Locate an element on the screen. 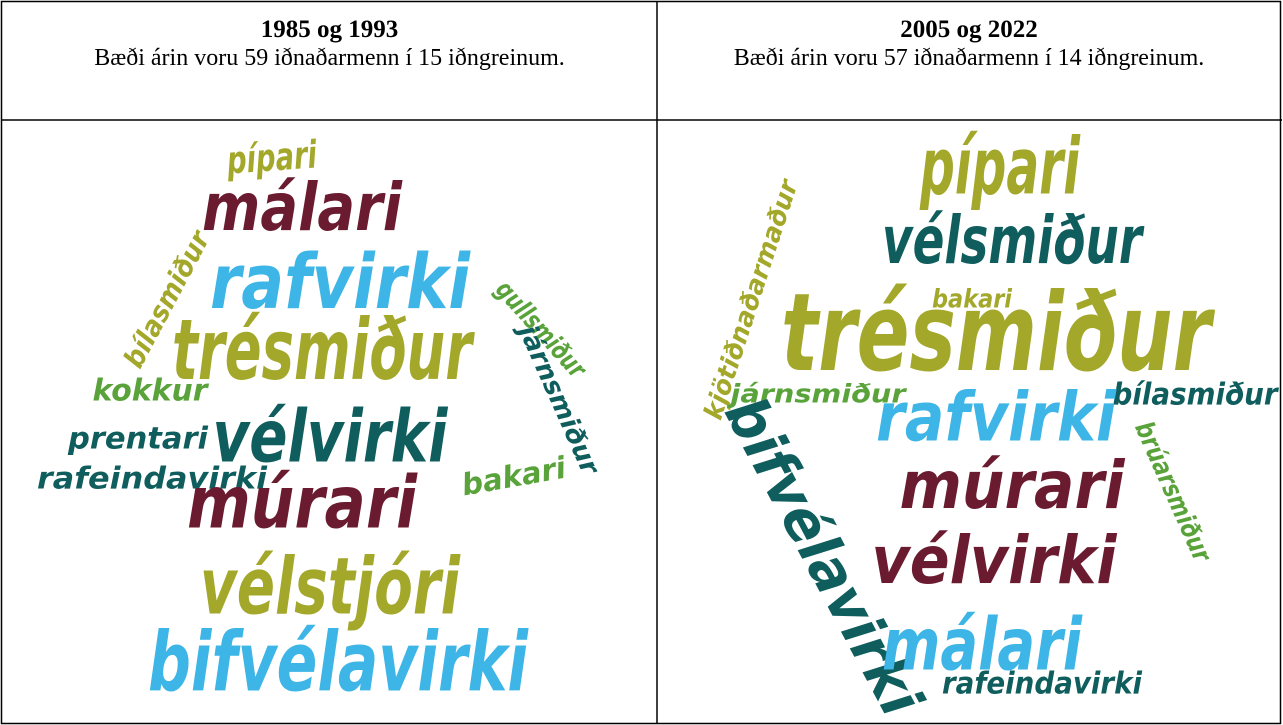  cloud-word: kokkur is located at coordinates (151, 391).